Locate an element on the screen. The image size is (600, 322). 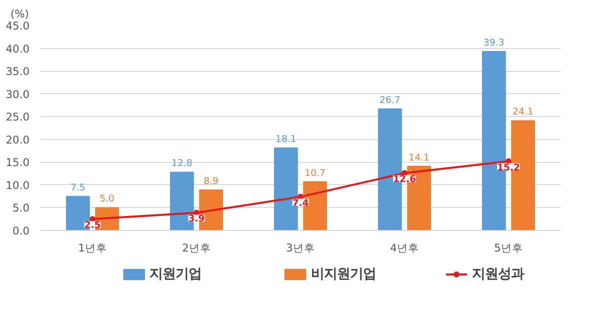
data-label: 3.9 is located at coordinates (196, 219).